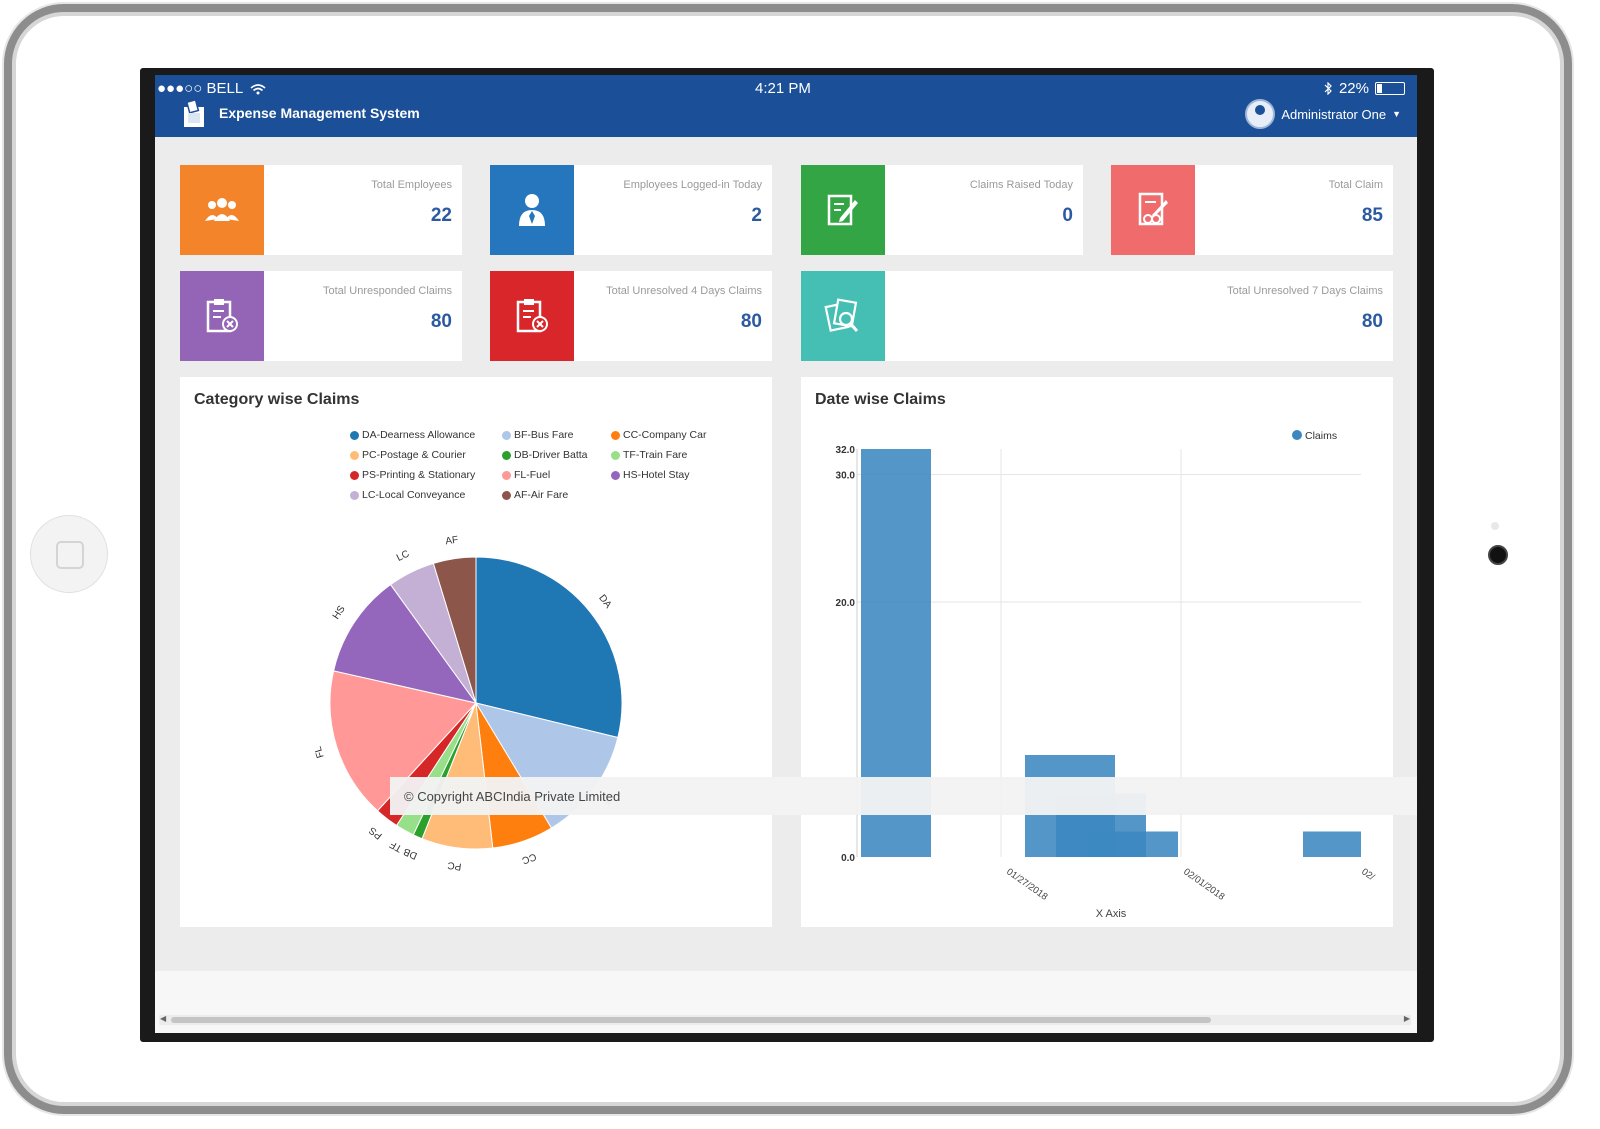 The width and height of the screenshot is (1600, 1129). I want to click on legend-item: LC-Local Conveyance, so click(407, 495).